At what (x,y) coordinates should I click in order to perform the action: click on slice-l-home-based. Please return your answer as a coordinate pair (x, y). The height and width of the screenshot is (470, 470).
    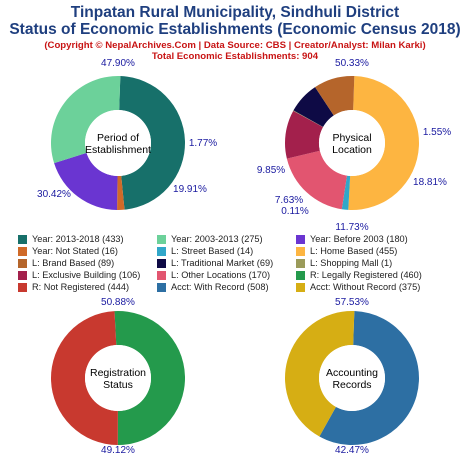
    Looking at the image, I should click on (384, 143).